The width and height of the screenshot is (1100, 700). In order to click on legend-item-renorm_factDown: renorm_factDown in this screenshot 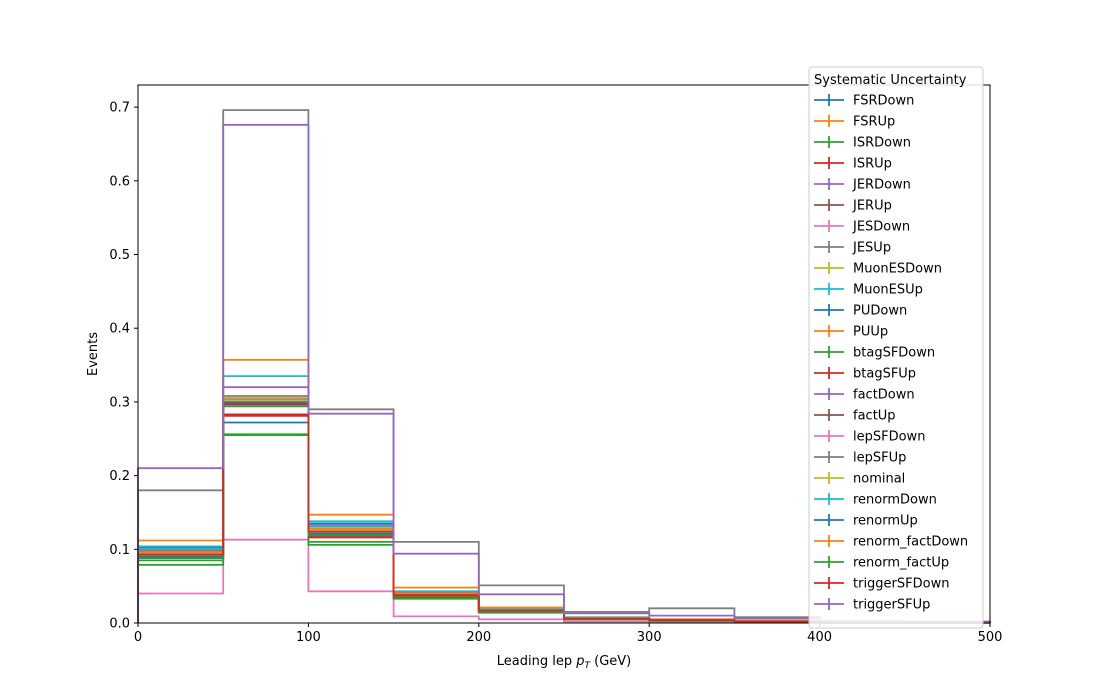, I will do `click(891, 542)`.